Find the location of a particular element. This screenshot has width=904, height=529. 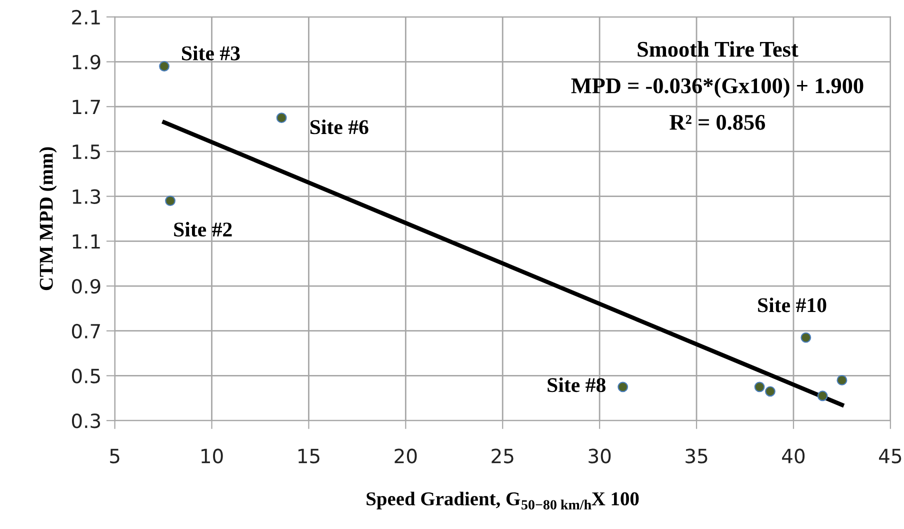

y-tick-label: 0.9 is located at coordinates (86, 286).